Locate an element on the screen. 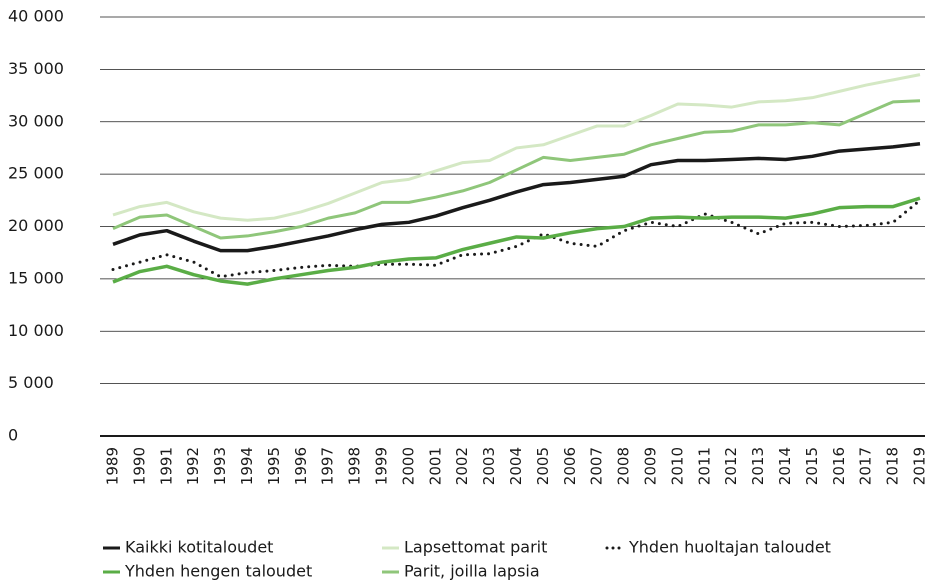 The image size is (931, 585). x-tick-label: 1993 is located at coordinates (220, 466).